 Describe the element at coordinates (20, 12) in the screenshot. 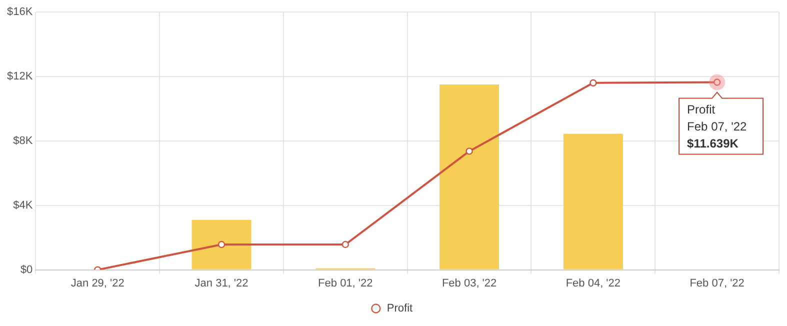

I see `y-tick-label: $16K` at that location.